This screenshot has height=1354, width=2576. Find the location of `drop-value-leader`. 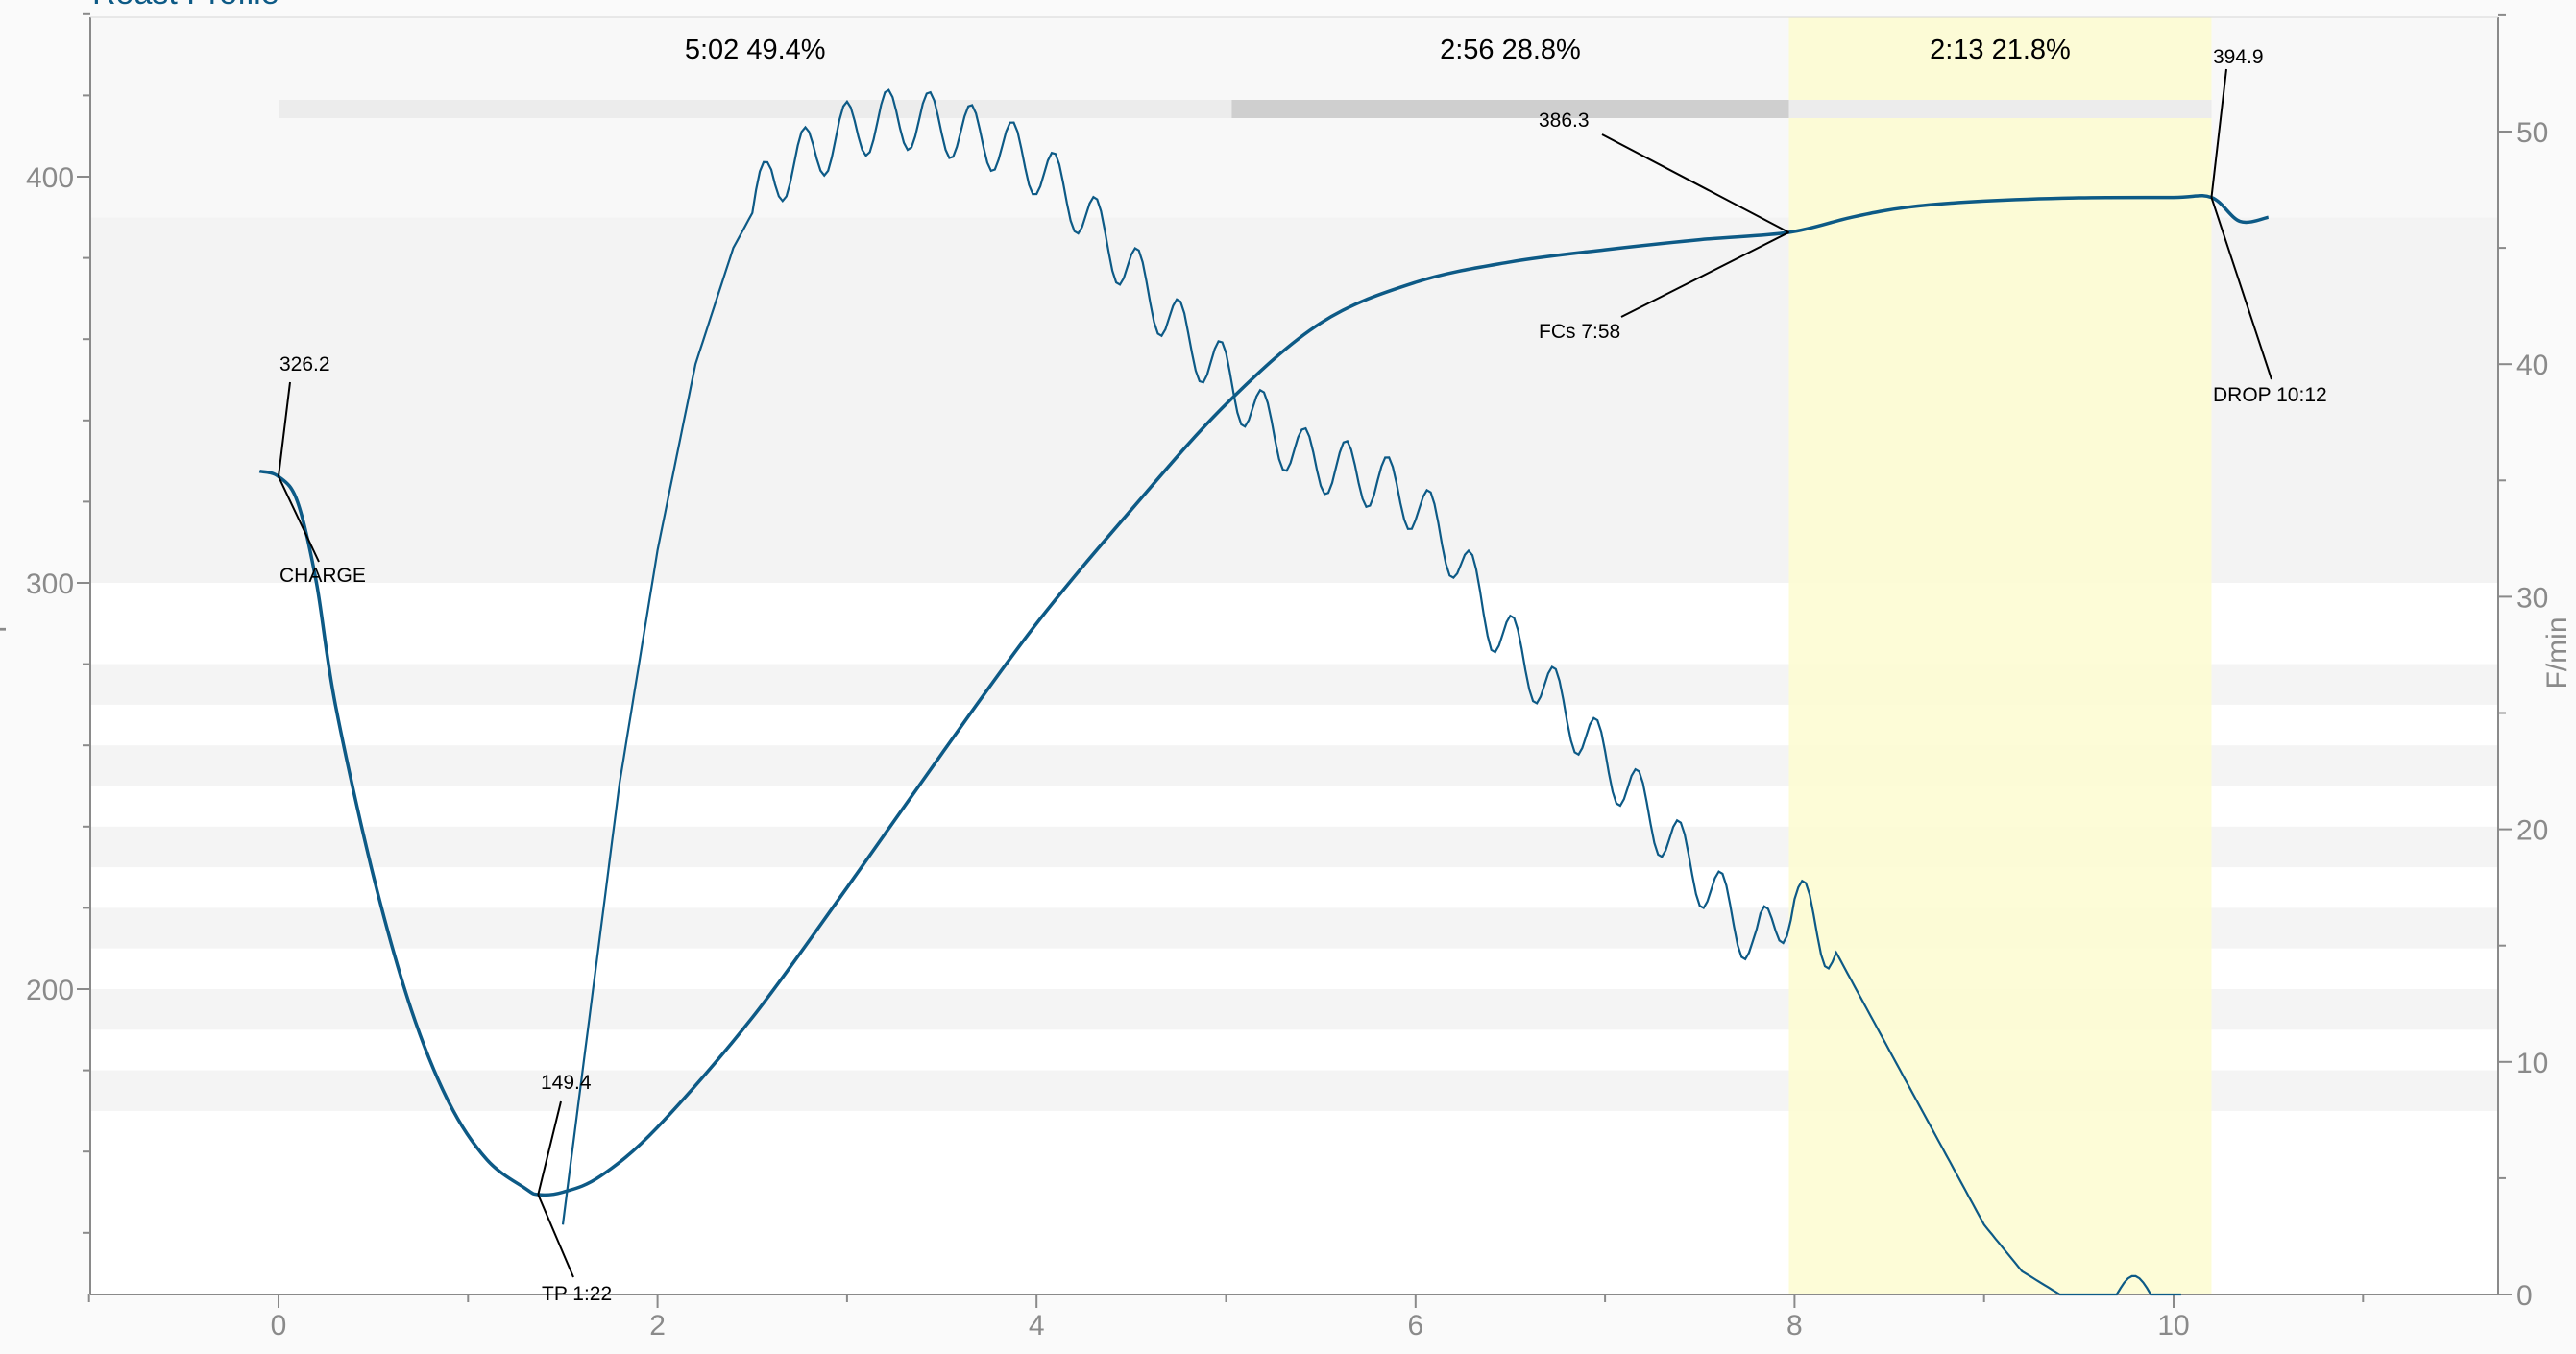

drop-value-leader is located at coordinates (2218, 133).